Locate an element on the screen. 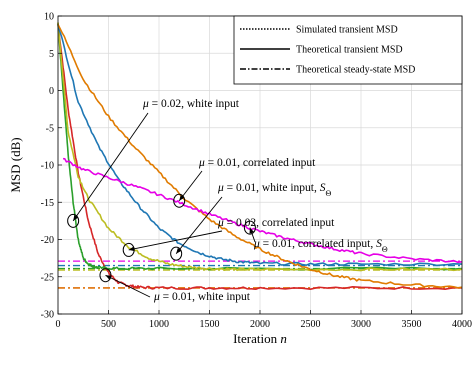  y-tick-label: 10 is located at coordinates (49, 17).